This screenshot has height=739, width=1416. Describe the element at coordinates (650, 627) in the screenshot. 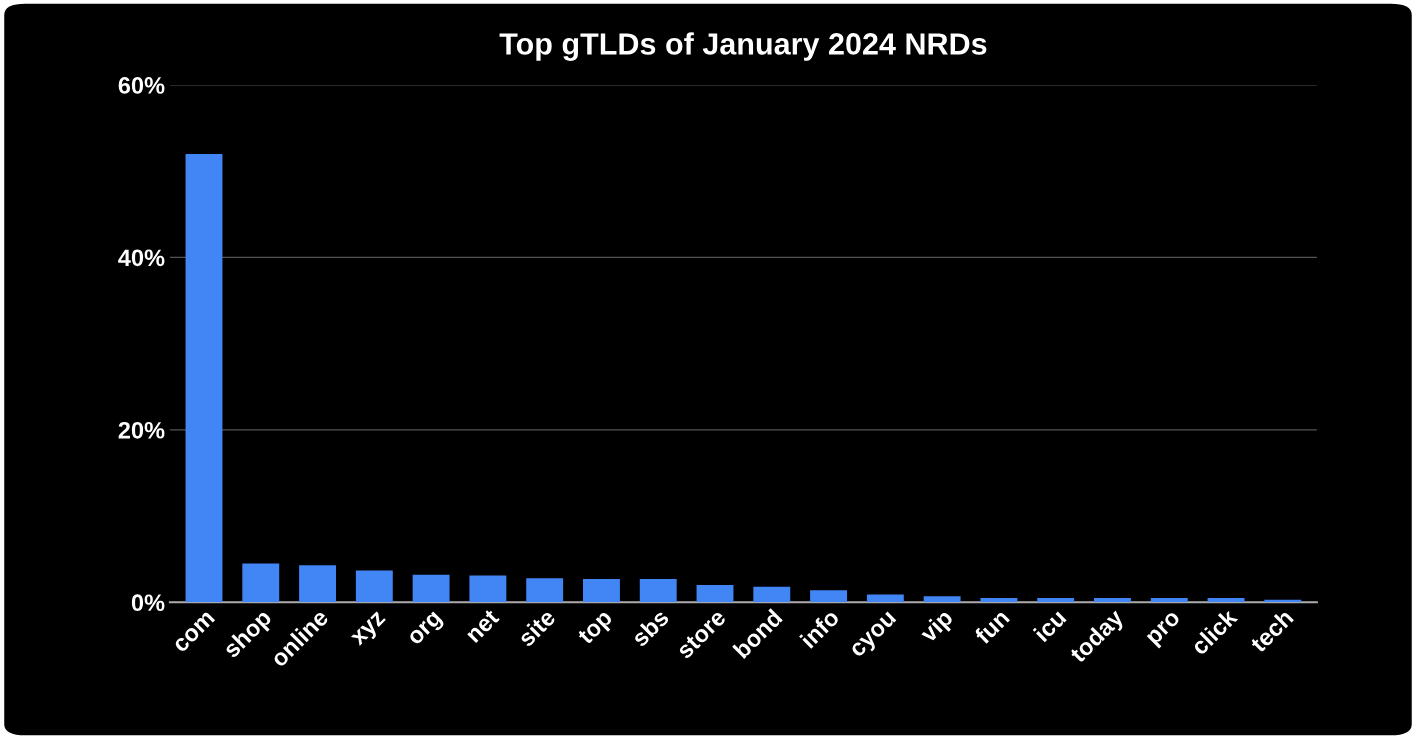

I see `x-tick-label: sbs` at that location.